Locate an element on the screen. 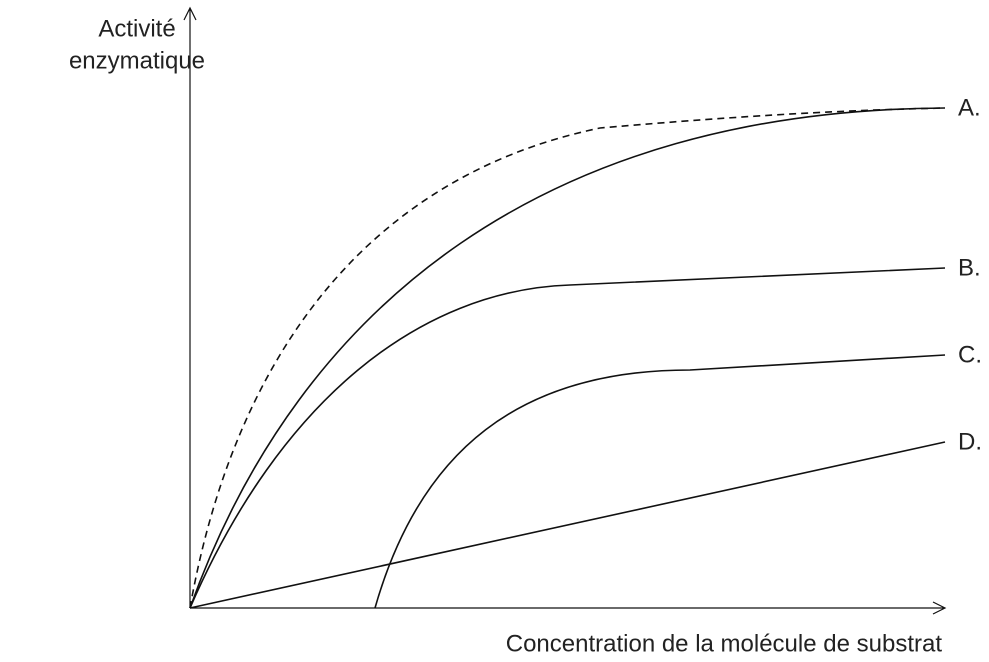 The width and height of the screenshot is (989, 662). curve-label: B. is located at coordinates (969, 267).